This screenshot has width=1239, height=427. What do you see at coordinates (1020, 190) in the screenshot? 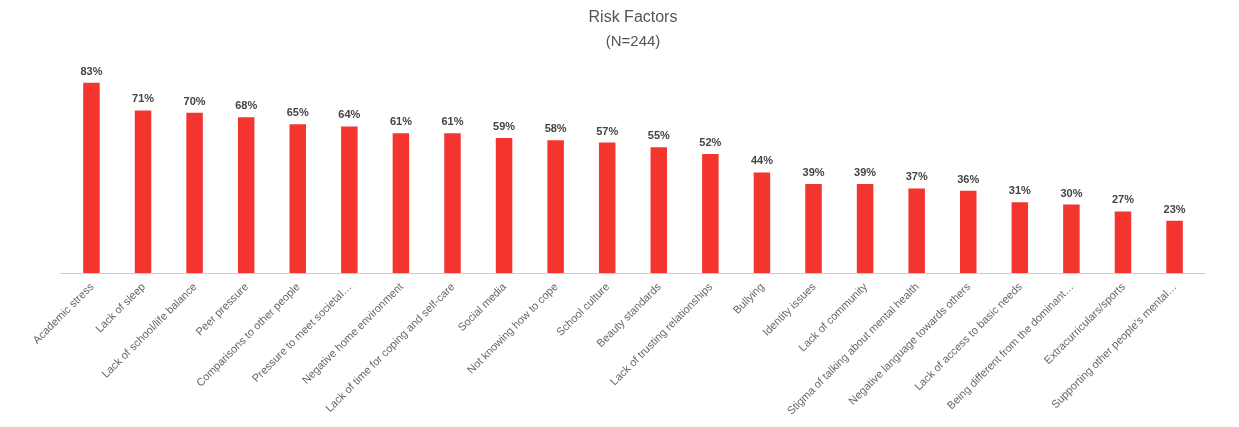
I see `data-label: 31%` at bounding box center [1020, 190].